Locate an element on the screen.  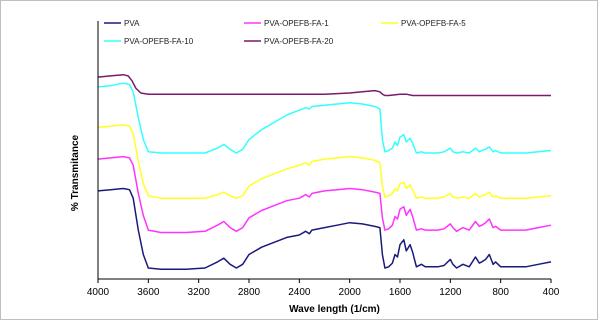
x-tick-label: 2000 is located at coordinates (350, 292).